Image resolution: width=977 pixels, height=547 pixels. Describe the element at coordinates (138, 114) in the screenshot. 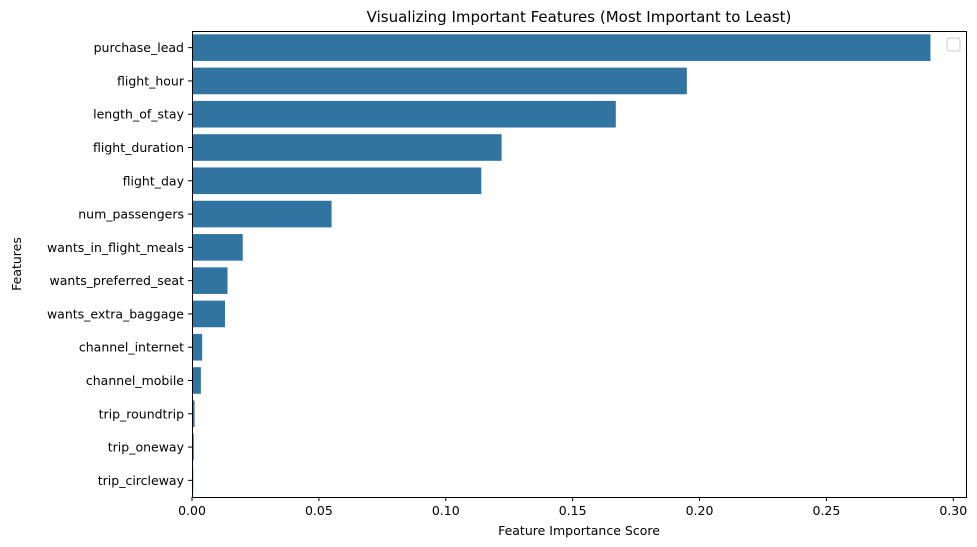

I see `y-tick-label: length_of_stay` at that location.